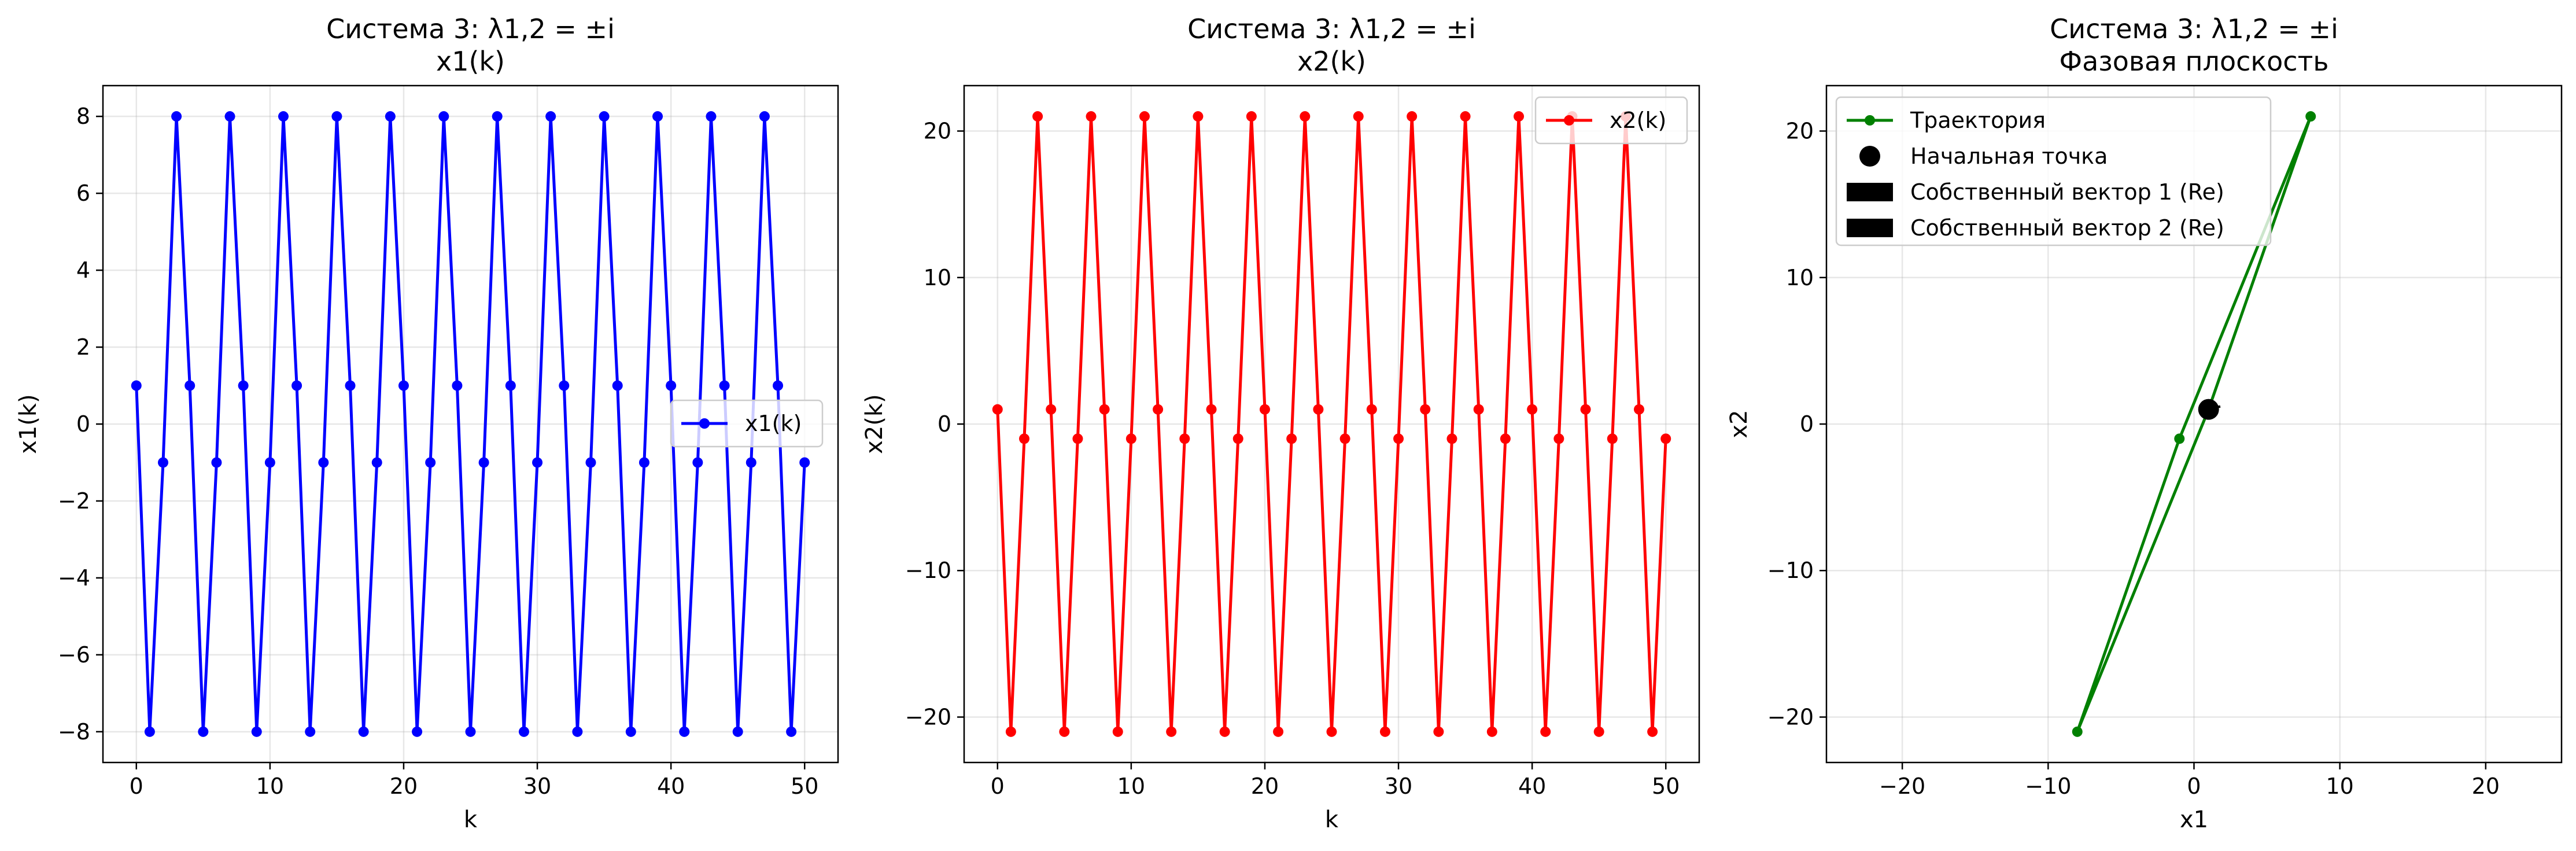  I want to click on legend: x1(k), so click(747, 423).